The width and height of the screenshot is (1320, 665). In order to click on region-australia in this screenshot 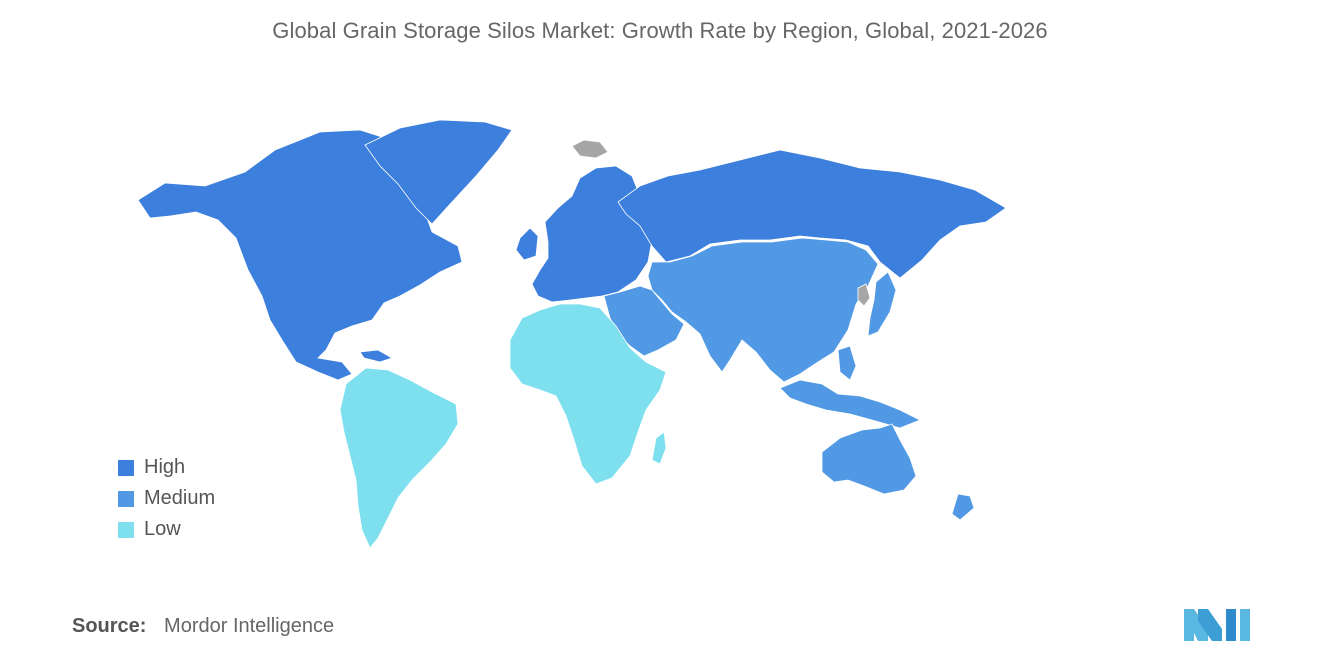, I will do `click(869, 459)`.